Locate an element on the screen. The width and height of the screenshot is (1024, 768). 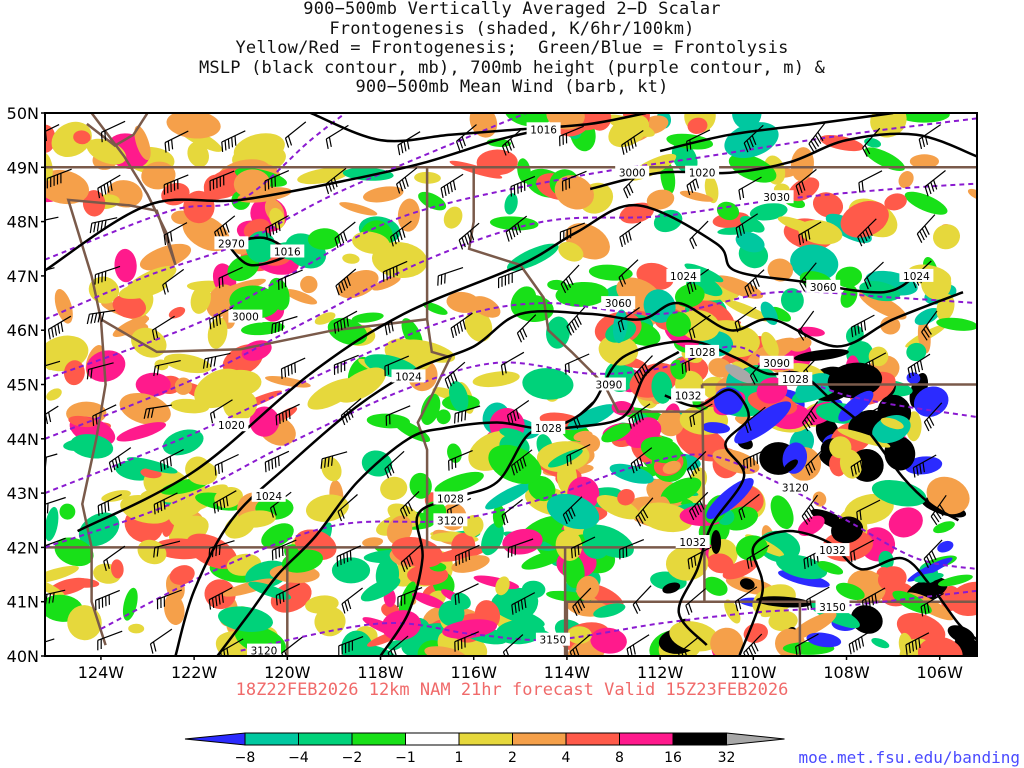
mslp-label: 1024 is located at coordinates (683, 275).